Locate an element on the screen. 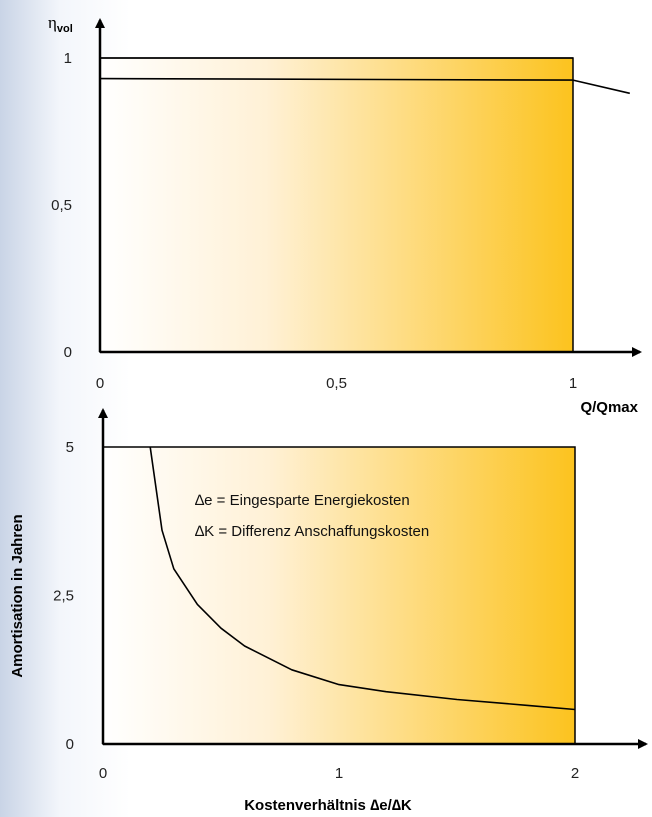  amortisation-y-tick-label: 5 is located at coordinates (70, 447).